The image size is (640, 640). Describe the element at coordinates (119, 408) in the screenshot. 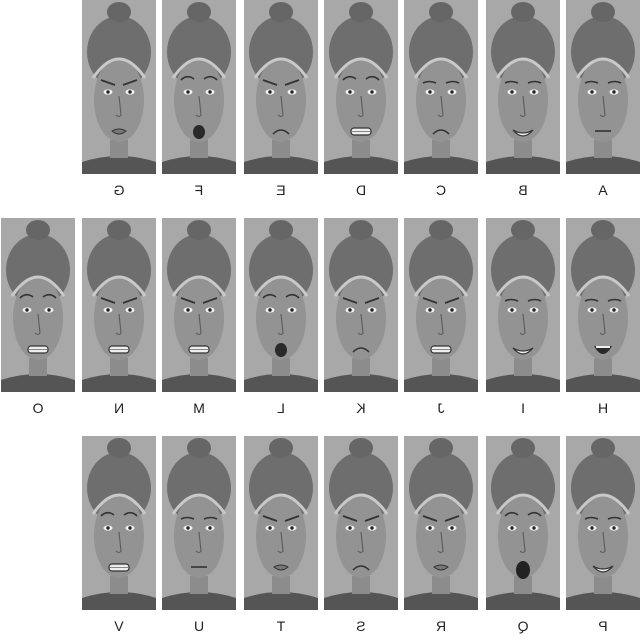

I see `panel-label: N` at that location.